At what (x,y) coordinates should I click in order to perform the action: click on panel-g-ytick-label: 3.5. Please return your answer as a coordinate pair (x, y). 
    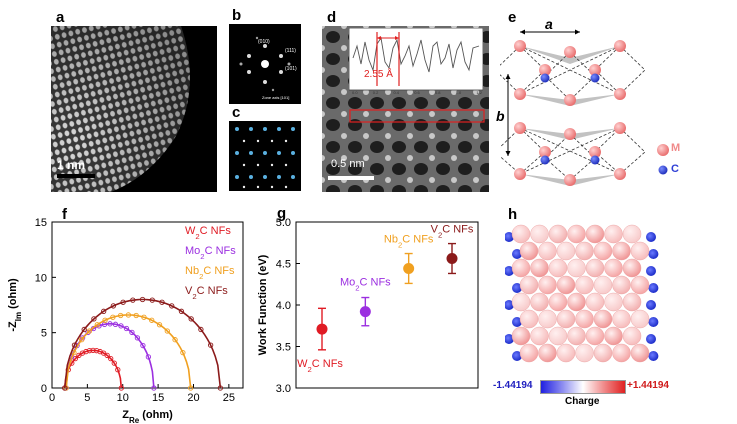
    Looking at the image, I should click on (283, 348).